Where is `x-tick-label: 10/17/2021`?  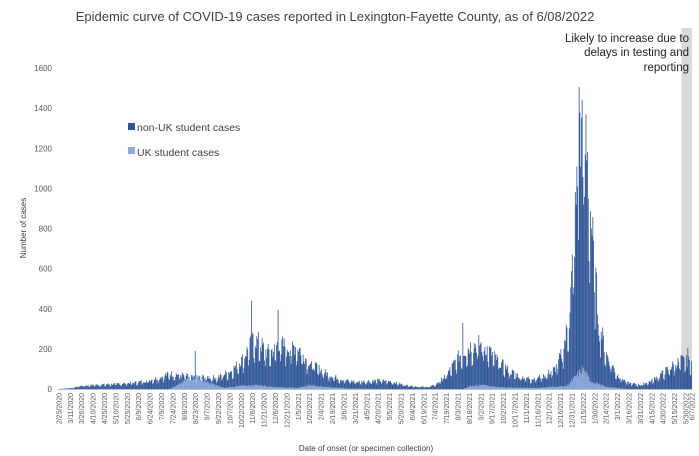
x-tick-label: 10/17/2021 is located at coordinates (515, 410).